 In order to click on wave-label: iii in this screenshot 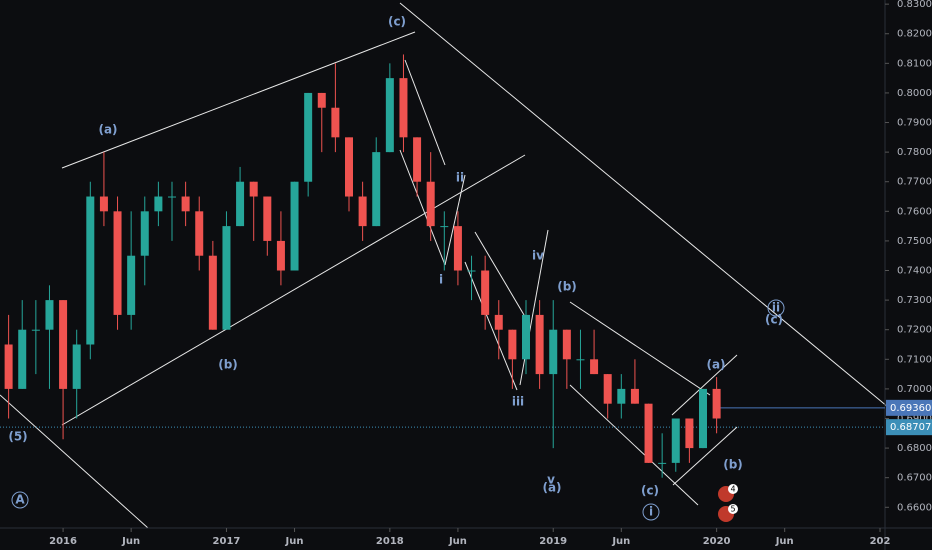, I will do `click(518, 402)`.